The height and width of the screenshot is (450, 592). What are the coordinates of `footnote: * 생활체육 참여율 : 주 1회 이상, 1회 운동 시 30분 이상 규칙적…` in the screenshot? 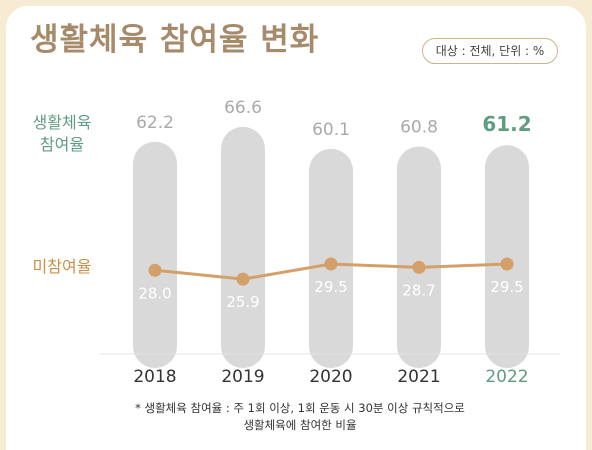 It's located at (300, 417).